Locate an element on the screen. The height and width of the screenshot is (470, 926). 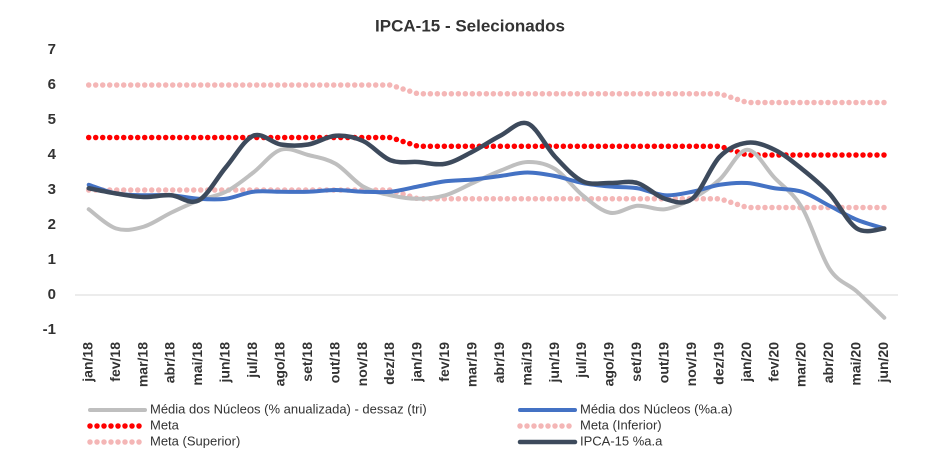
x-tick-label: out/19 is located at coordinates (664, 362).